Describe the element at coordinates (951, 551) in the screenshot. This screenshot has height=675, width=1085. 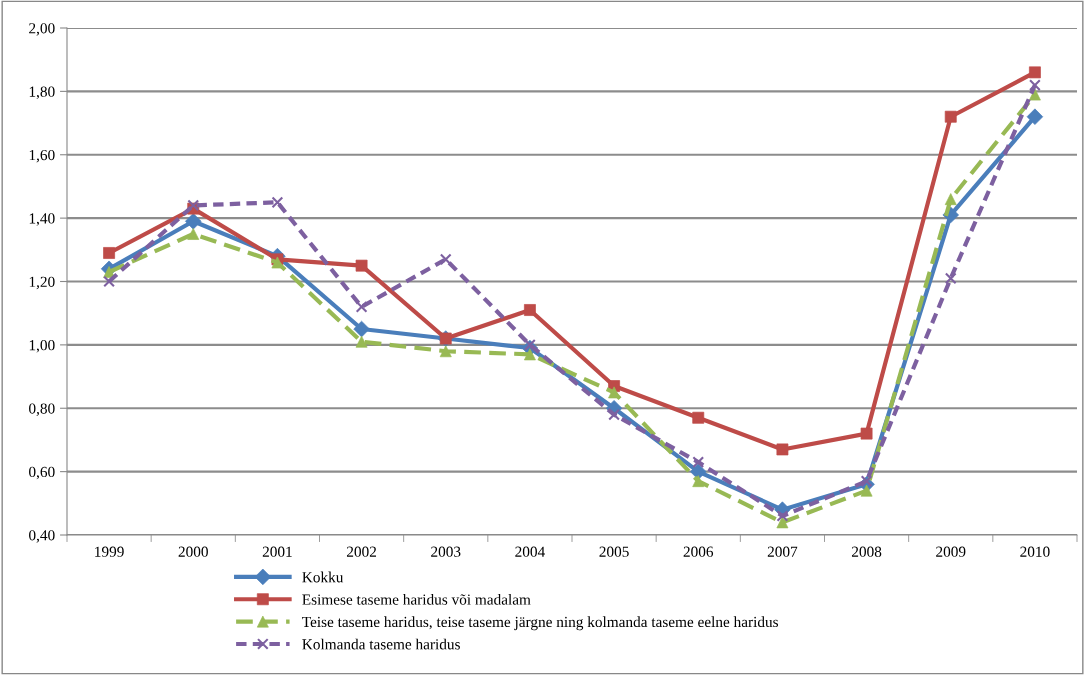
I see `x-tick-label: 2009` at that location.